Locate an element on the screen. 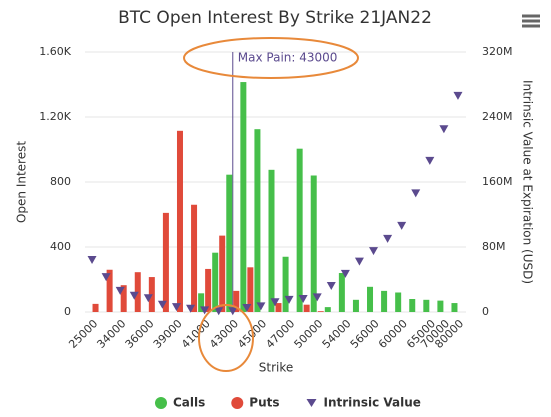  x-tick-label: 54000 is located at coordinates (337, 334).